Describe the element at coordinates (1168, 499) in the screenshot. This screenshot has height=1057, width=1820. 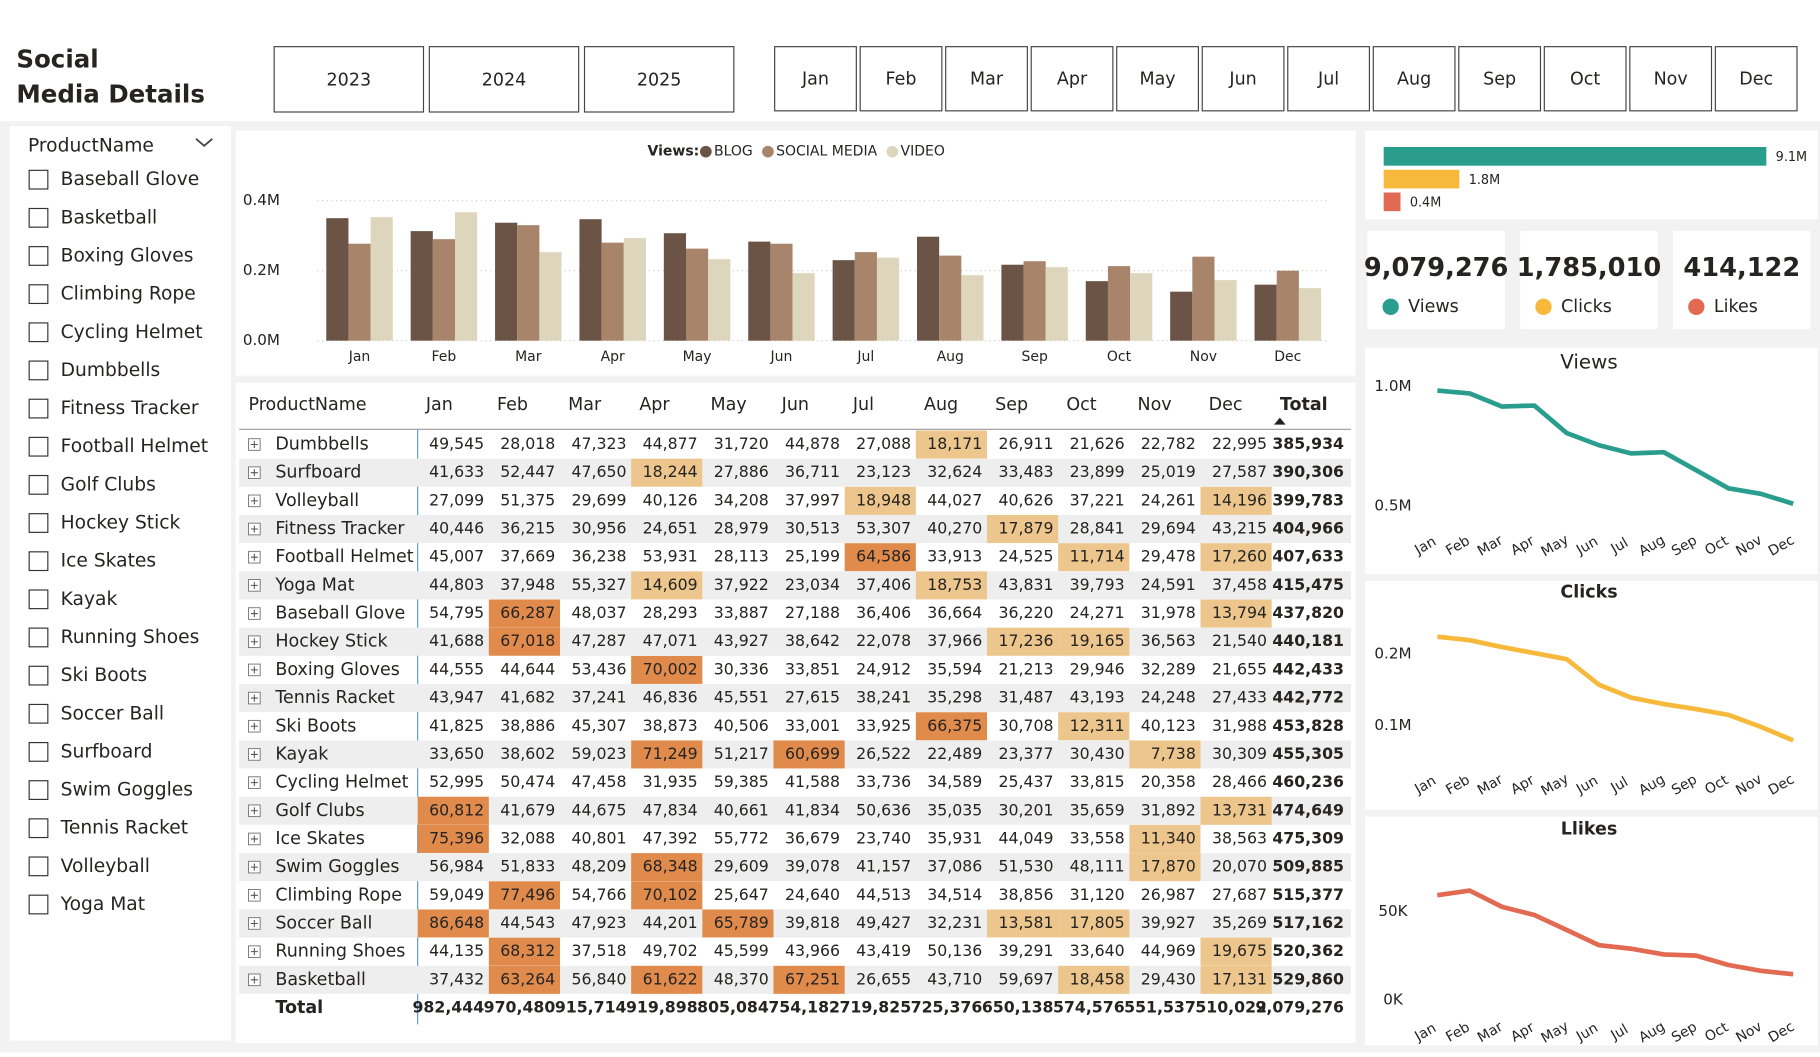
I see `table-cell: 24,261` at that location.